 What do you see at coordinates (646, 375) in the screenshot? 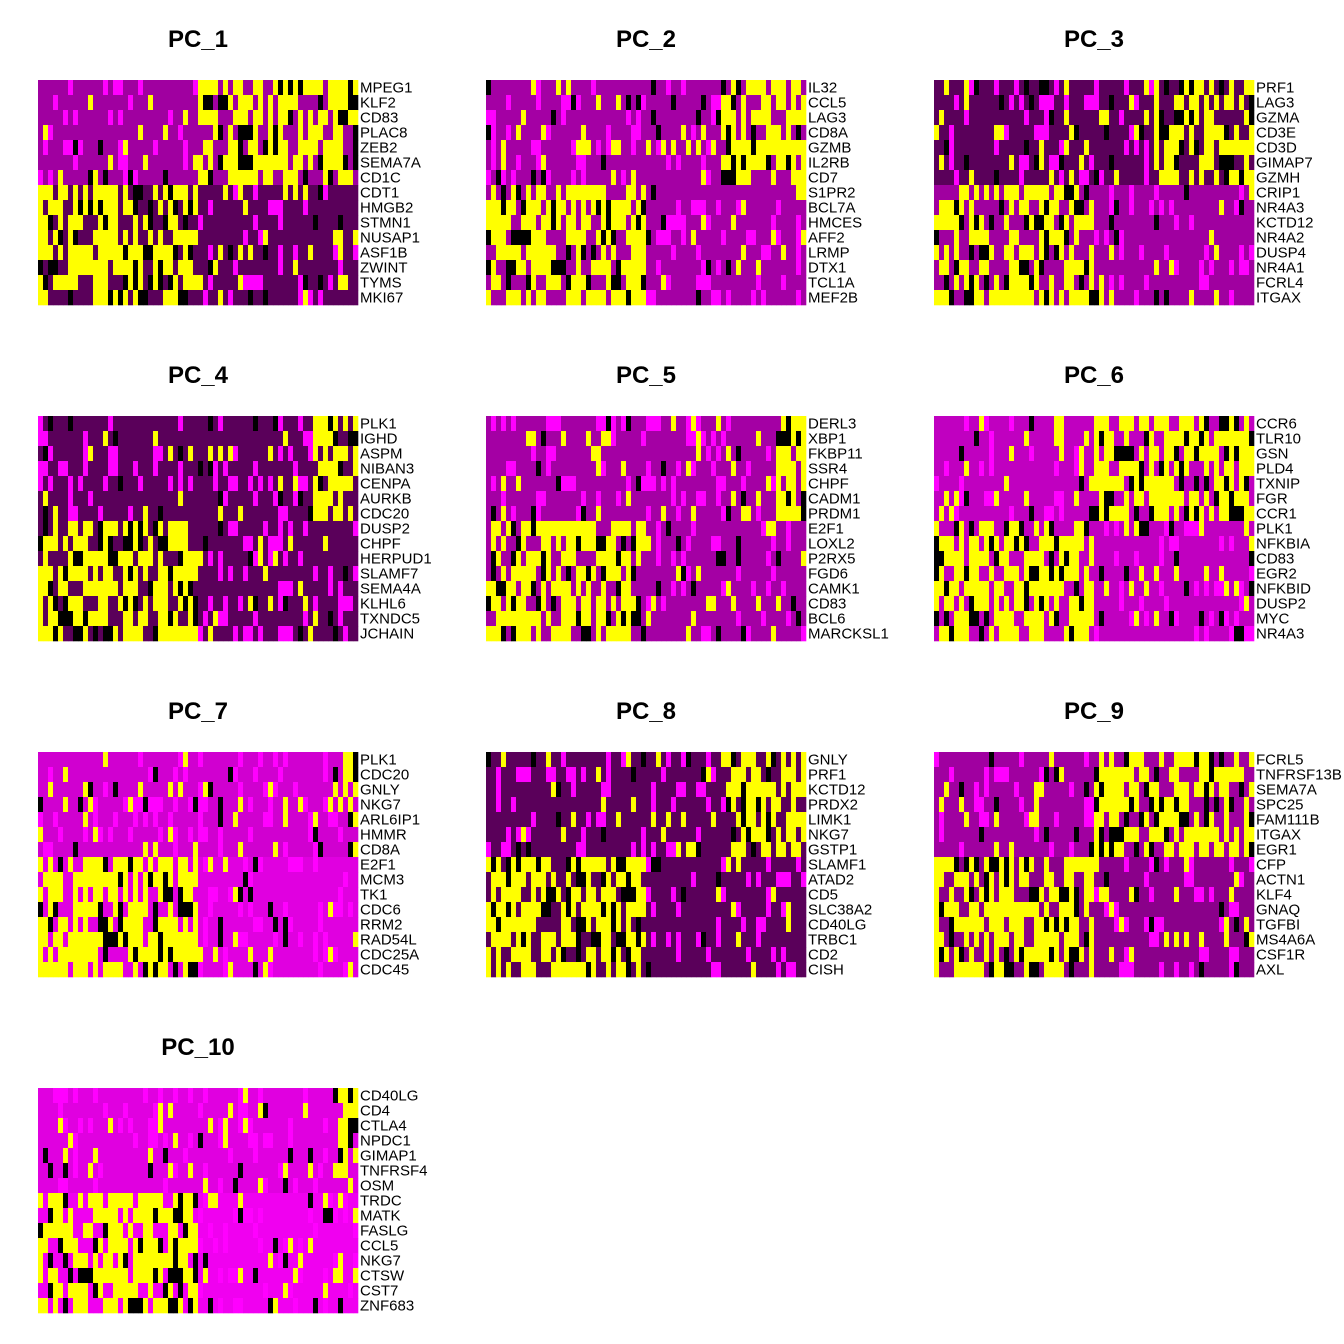
I see `panel-title: PC_5` at bounding box center [646, 375].